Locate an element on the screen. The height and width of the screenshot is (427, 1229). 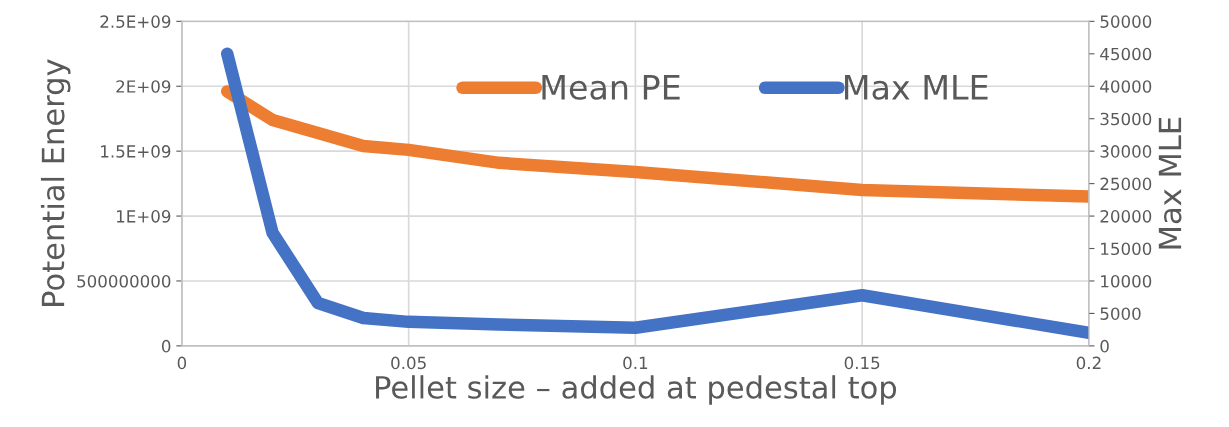
y-tick-label: 1.5E+09 is located at coordinates (136, 151).